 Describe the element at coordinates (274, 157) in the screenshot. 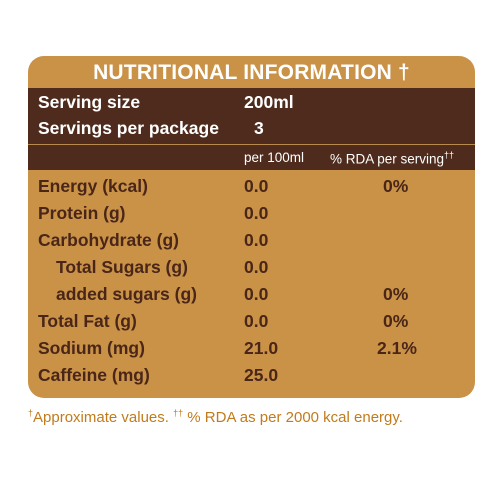

I see `column-header-per100: per 100ml` at that location.